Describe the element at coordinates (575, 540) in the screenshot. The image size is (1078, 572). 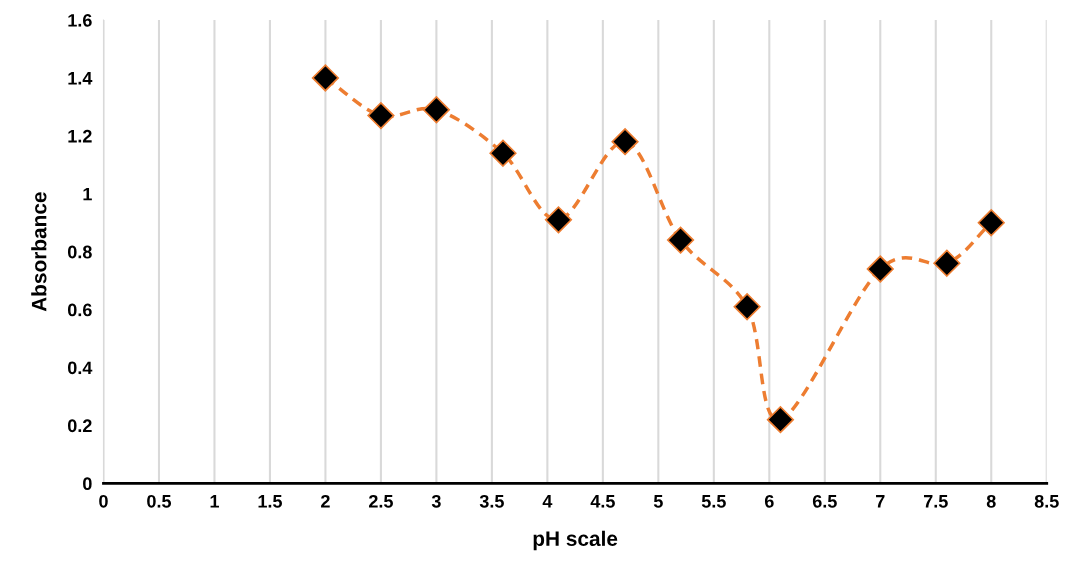
I see `x-axis-title: pH scale` at that location.